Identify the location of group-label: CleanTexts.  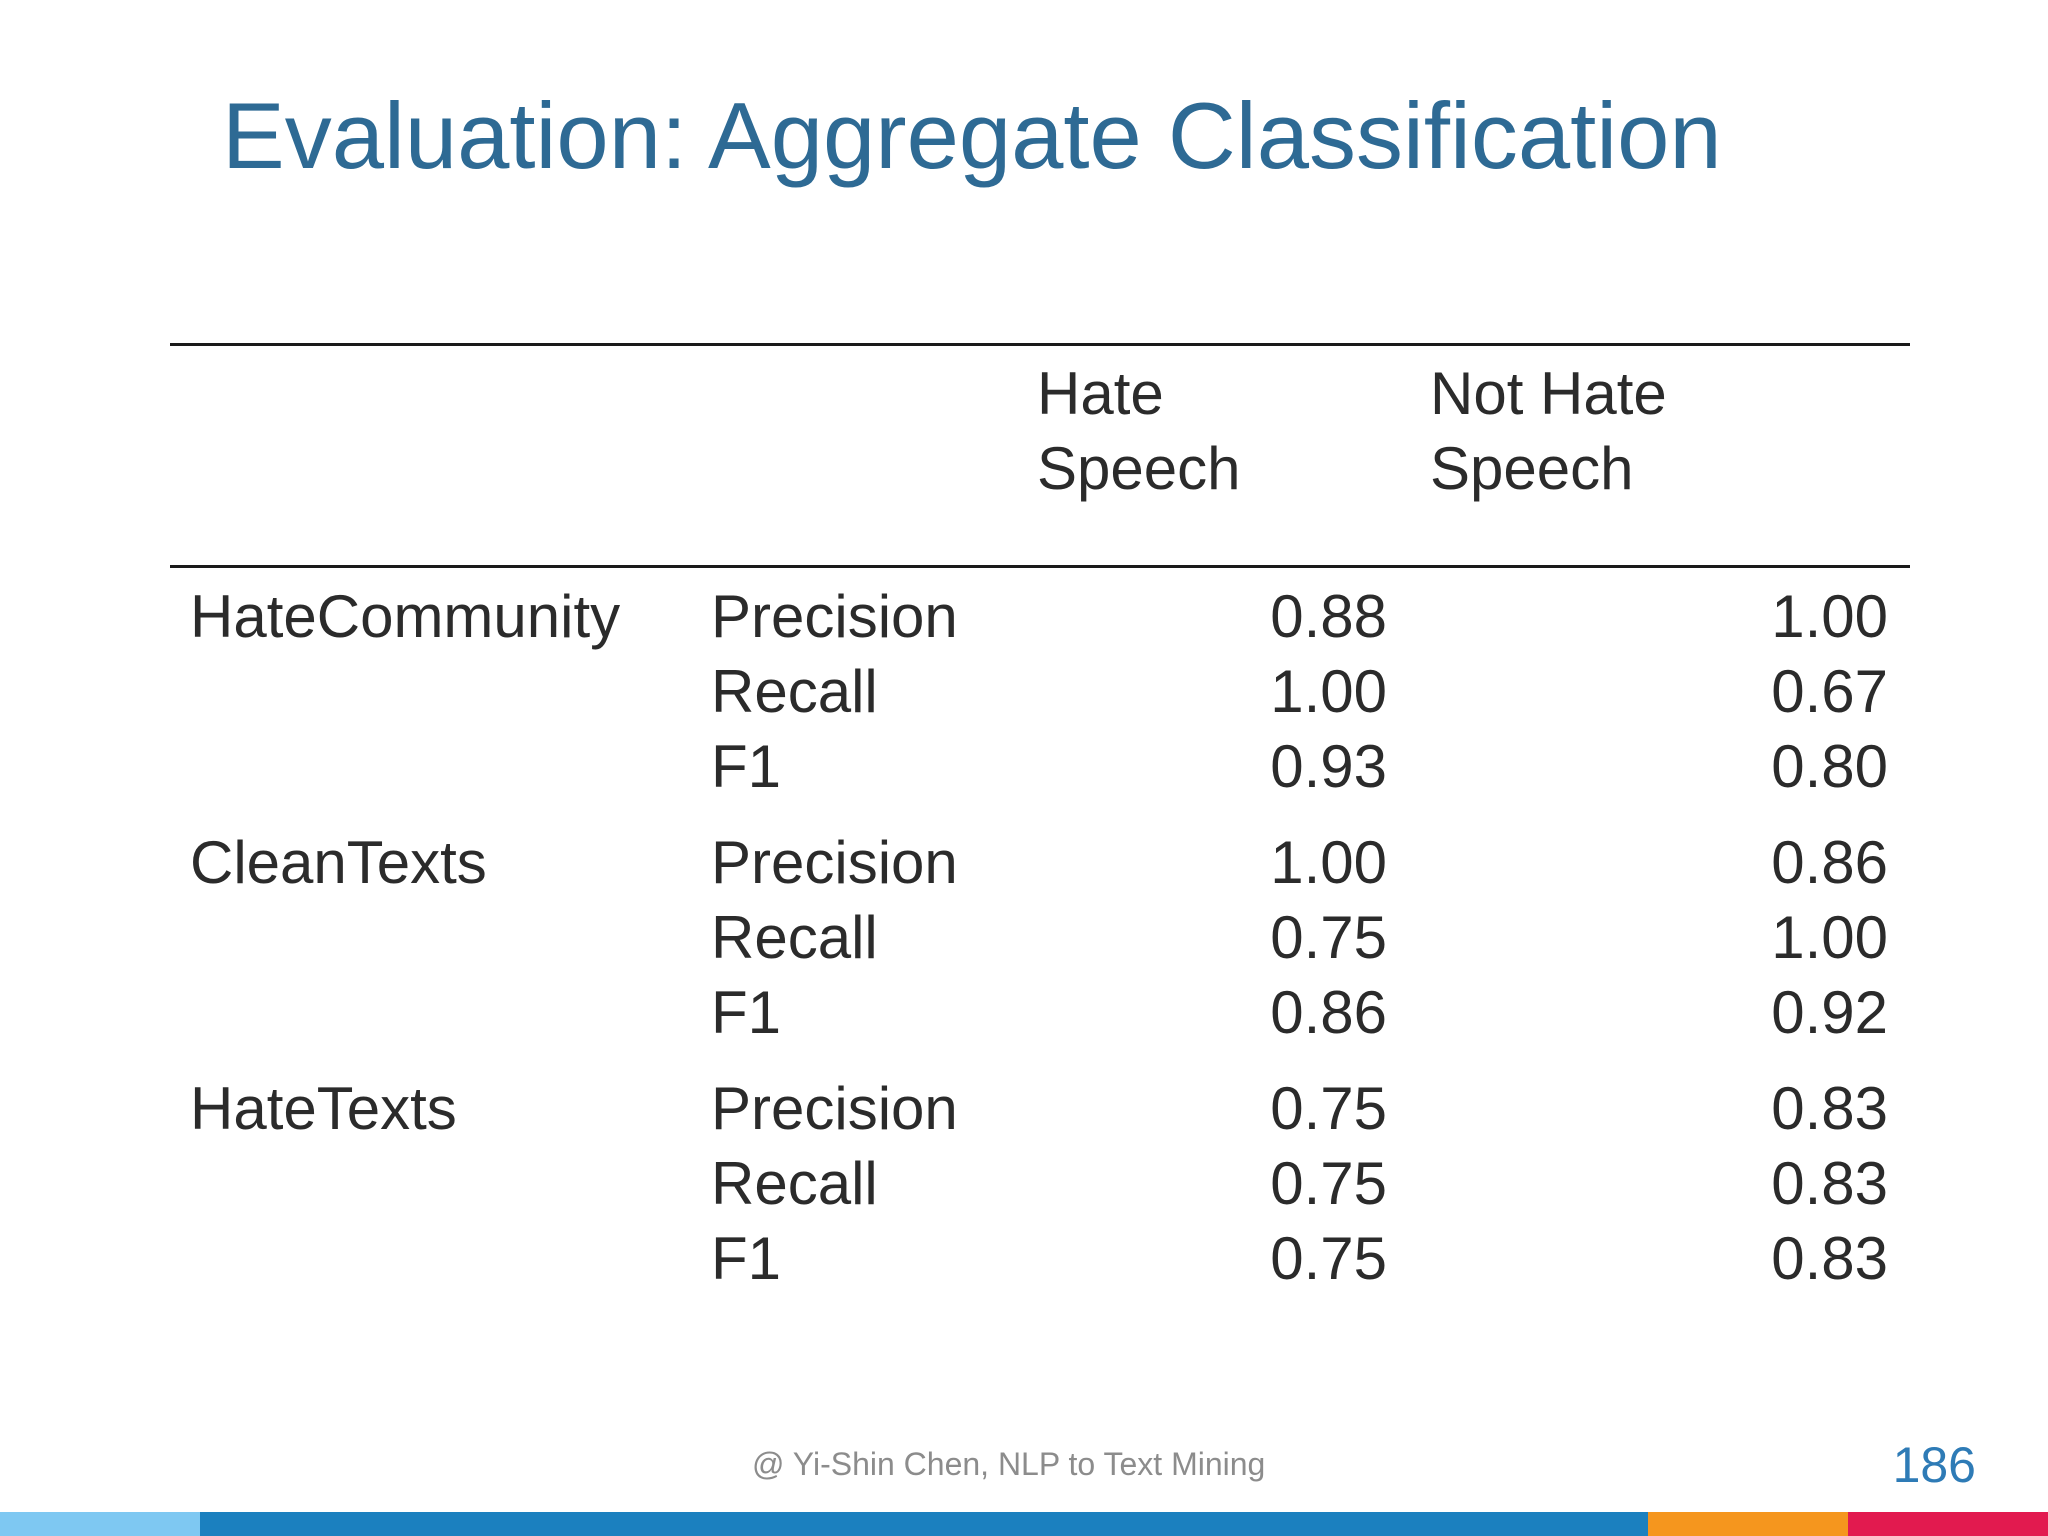
(338, 862).